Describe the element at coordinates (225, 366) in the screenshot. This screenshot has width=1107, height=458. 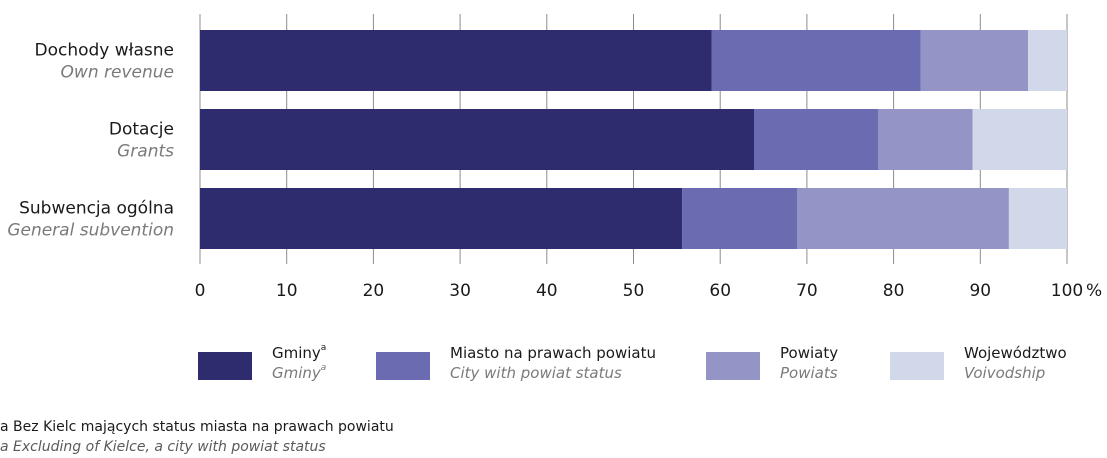
I see `legend-swatch-gminy` at that location.